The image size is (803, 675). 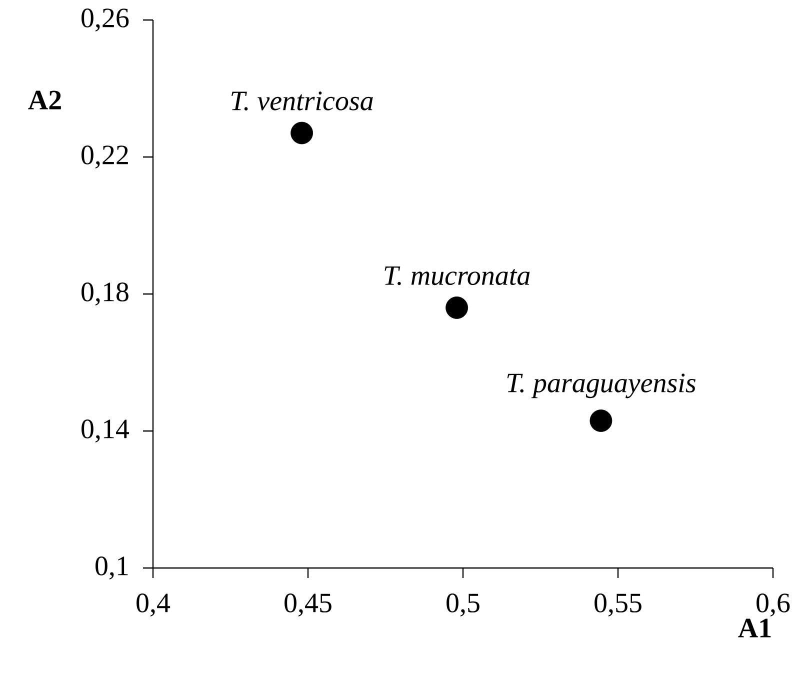 What do you see at coordinates (105, 157) in the screenshot?
I see `y-tick-label: 0,22` at bounding box center [105, 157].